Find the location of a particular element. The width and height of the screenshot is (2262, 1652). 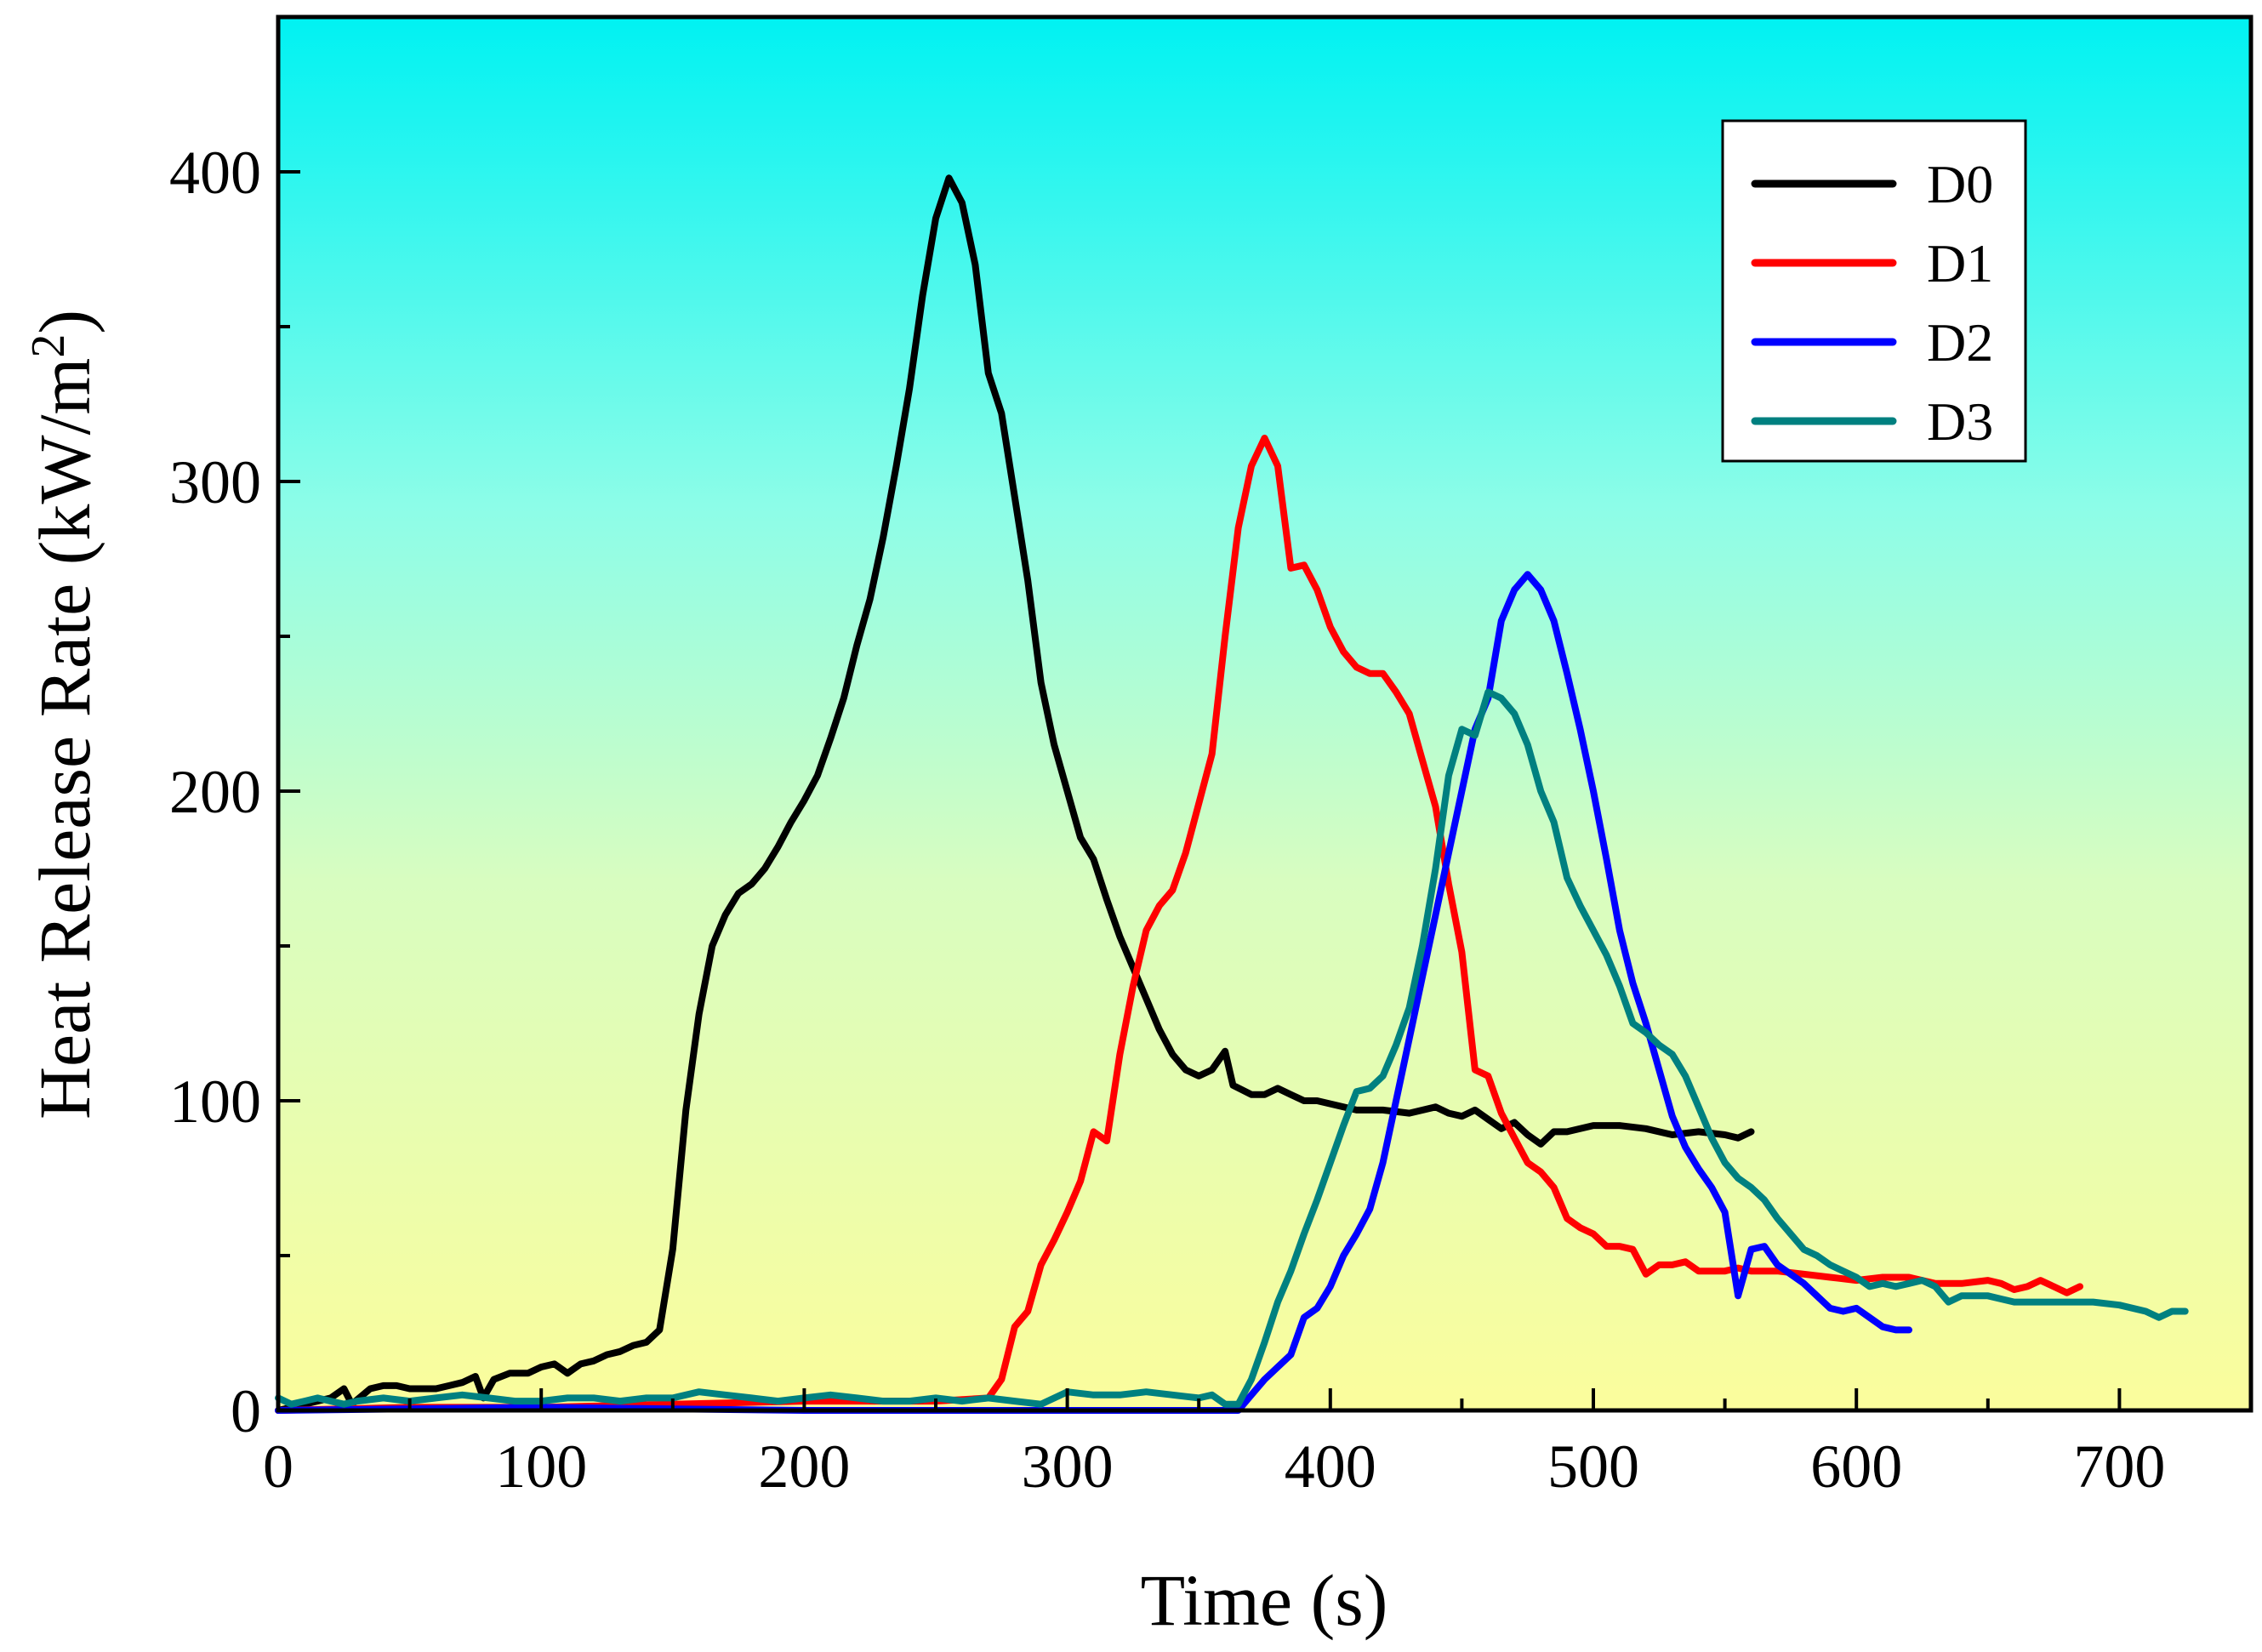

legend-label-d0: D0 is located at coordinates (1960, 184).